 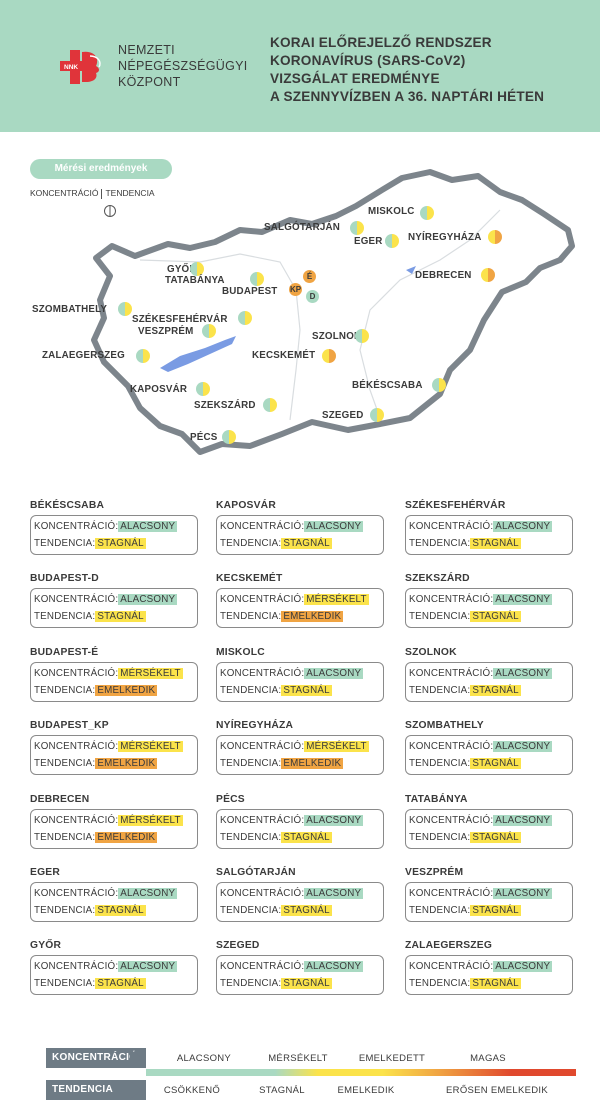 What do you see at coordinates (110, 211) in the screenshot?
I see `key-split-circle-icon` at bounding box center [110, 211].